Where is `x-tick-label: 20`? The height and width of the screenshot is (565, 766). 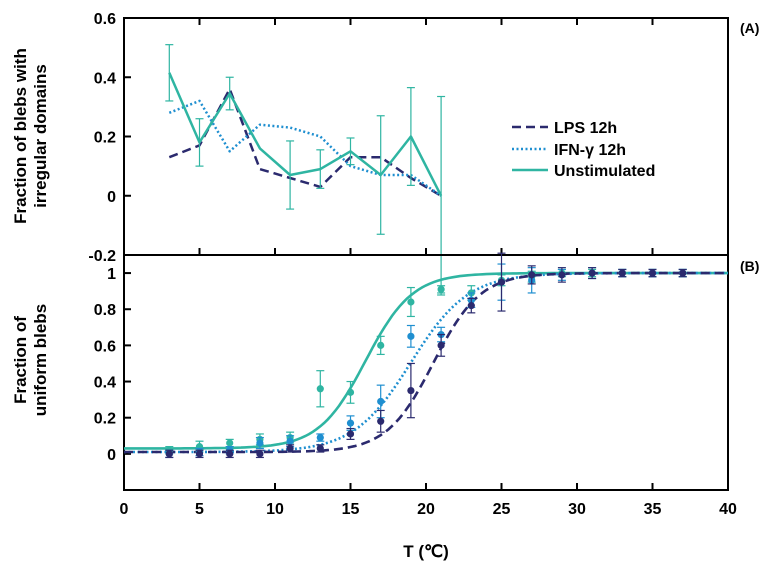
x-tick-label: 20 is located at coordinates (426, 509).